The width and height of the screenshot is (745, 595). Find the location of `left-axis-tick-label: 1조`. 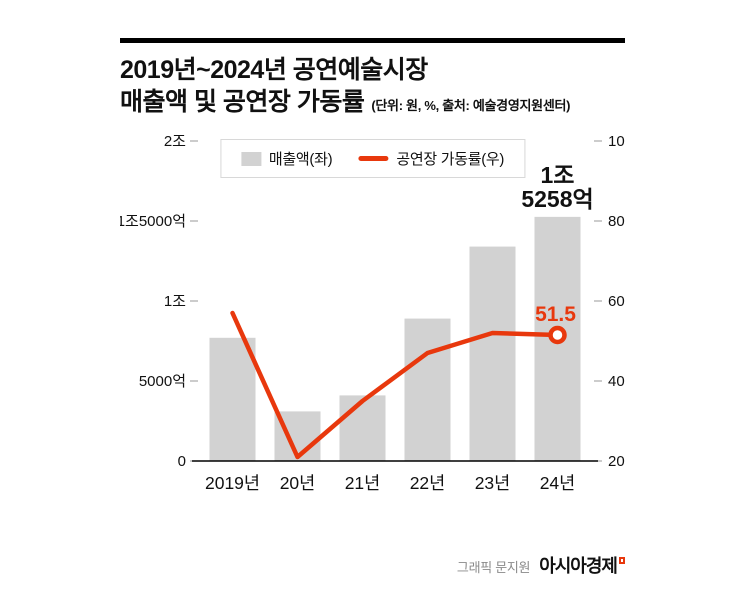

left-axis-tick-label: 1조 is located at coordinates (175, 301).